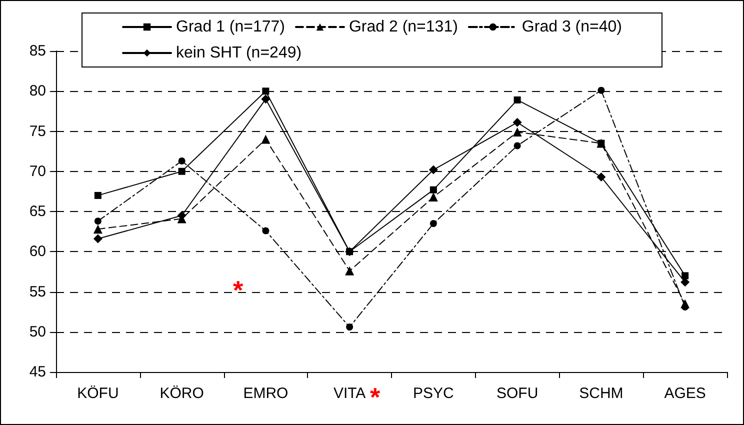  I want to click on x-tick-label: PSYC, so click(433, 393).